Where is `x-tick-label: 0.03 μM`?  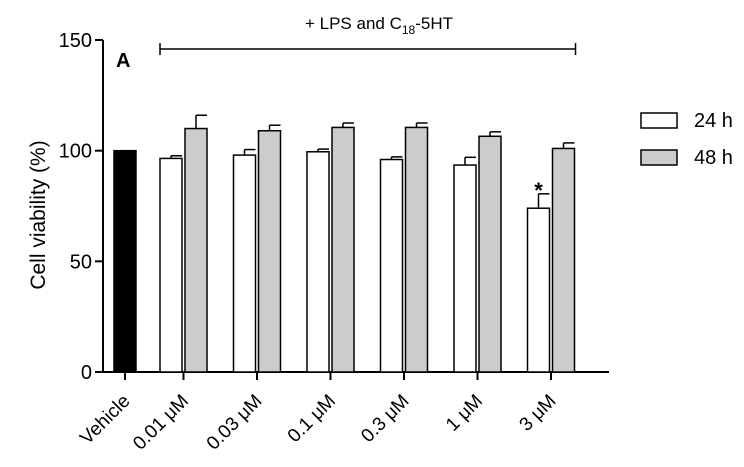
x-tick-label: 0.03 μM is located at coordinates (235, 423).